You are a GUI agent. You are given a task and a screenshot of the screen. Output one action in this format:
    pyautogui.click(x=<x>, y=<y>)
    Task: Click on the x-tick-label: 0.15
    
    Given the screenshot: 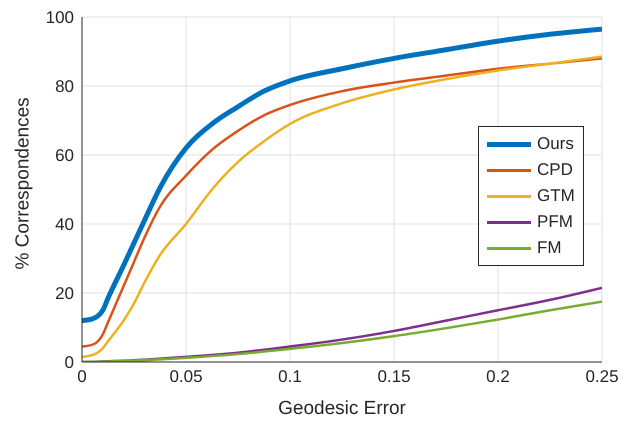 What is the action you would take?
    pyautogui.click(x=394, y=376)
    